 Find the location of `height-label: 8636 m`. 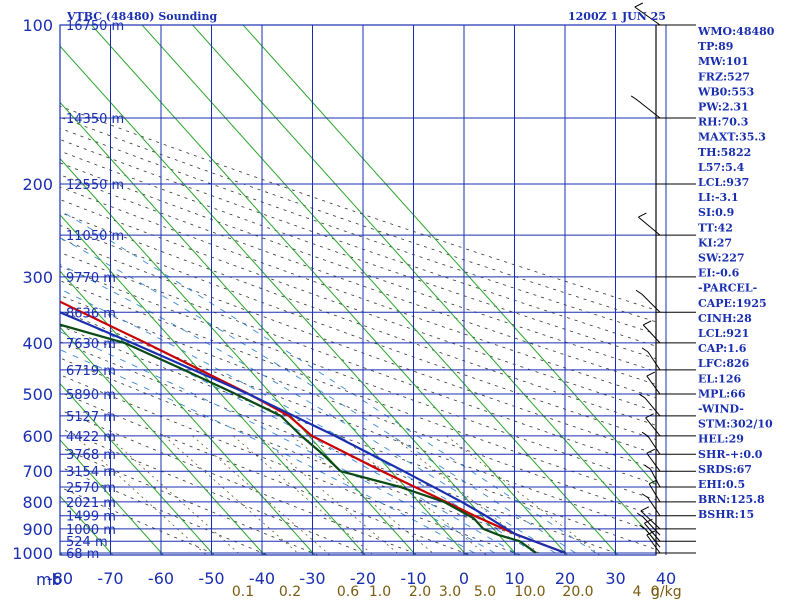

height-label: 8636 m is located at coordinates (91, 313).